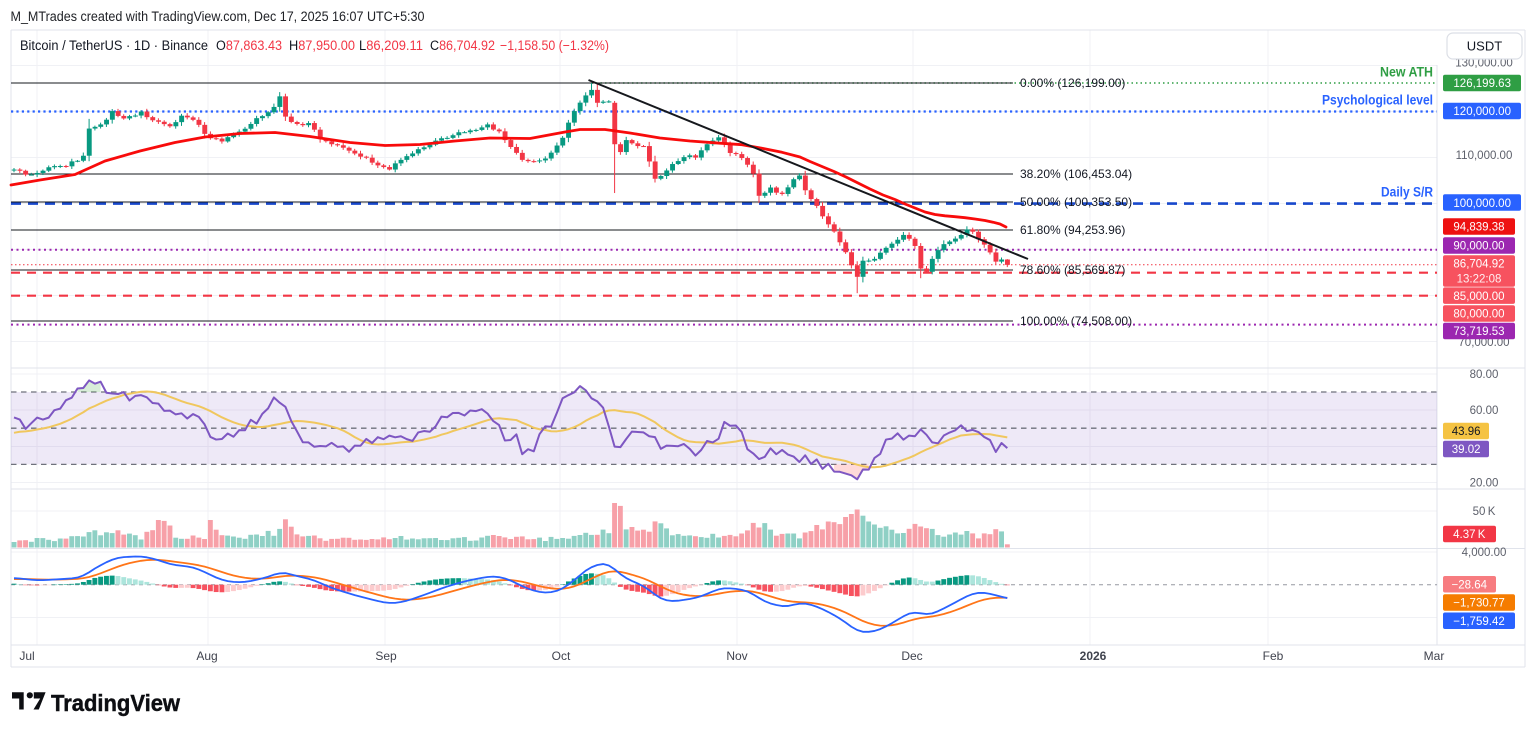 Image resolution: width=1536 pixels, height=734 pixels. I want to click on svg-text: Feb, so click(1273, 656).